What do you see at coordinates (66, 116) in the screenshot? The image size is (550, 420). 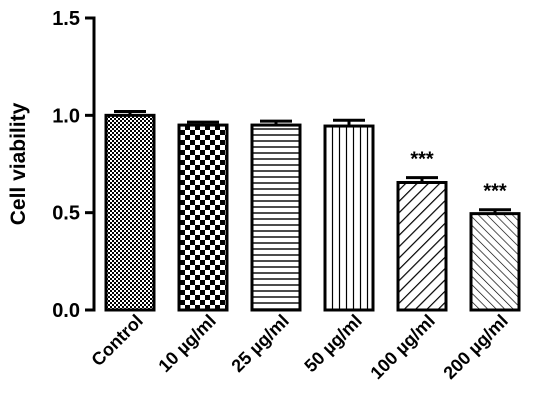 I see `y-tick-label: 1.0` at bounding box center [66, 116].